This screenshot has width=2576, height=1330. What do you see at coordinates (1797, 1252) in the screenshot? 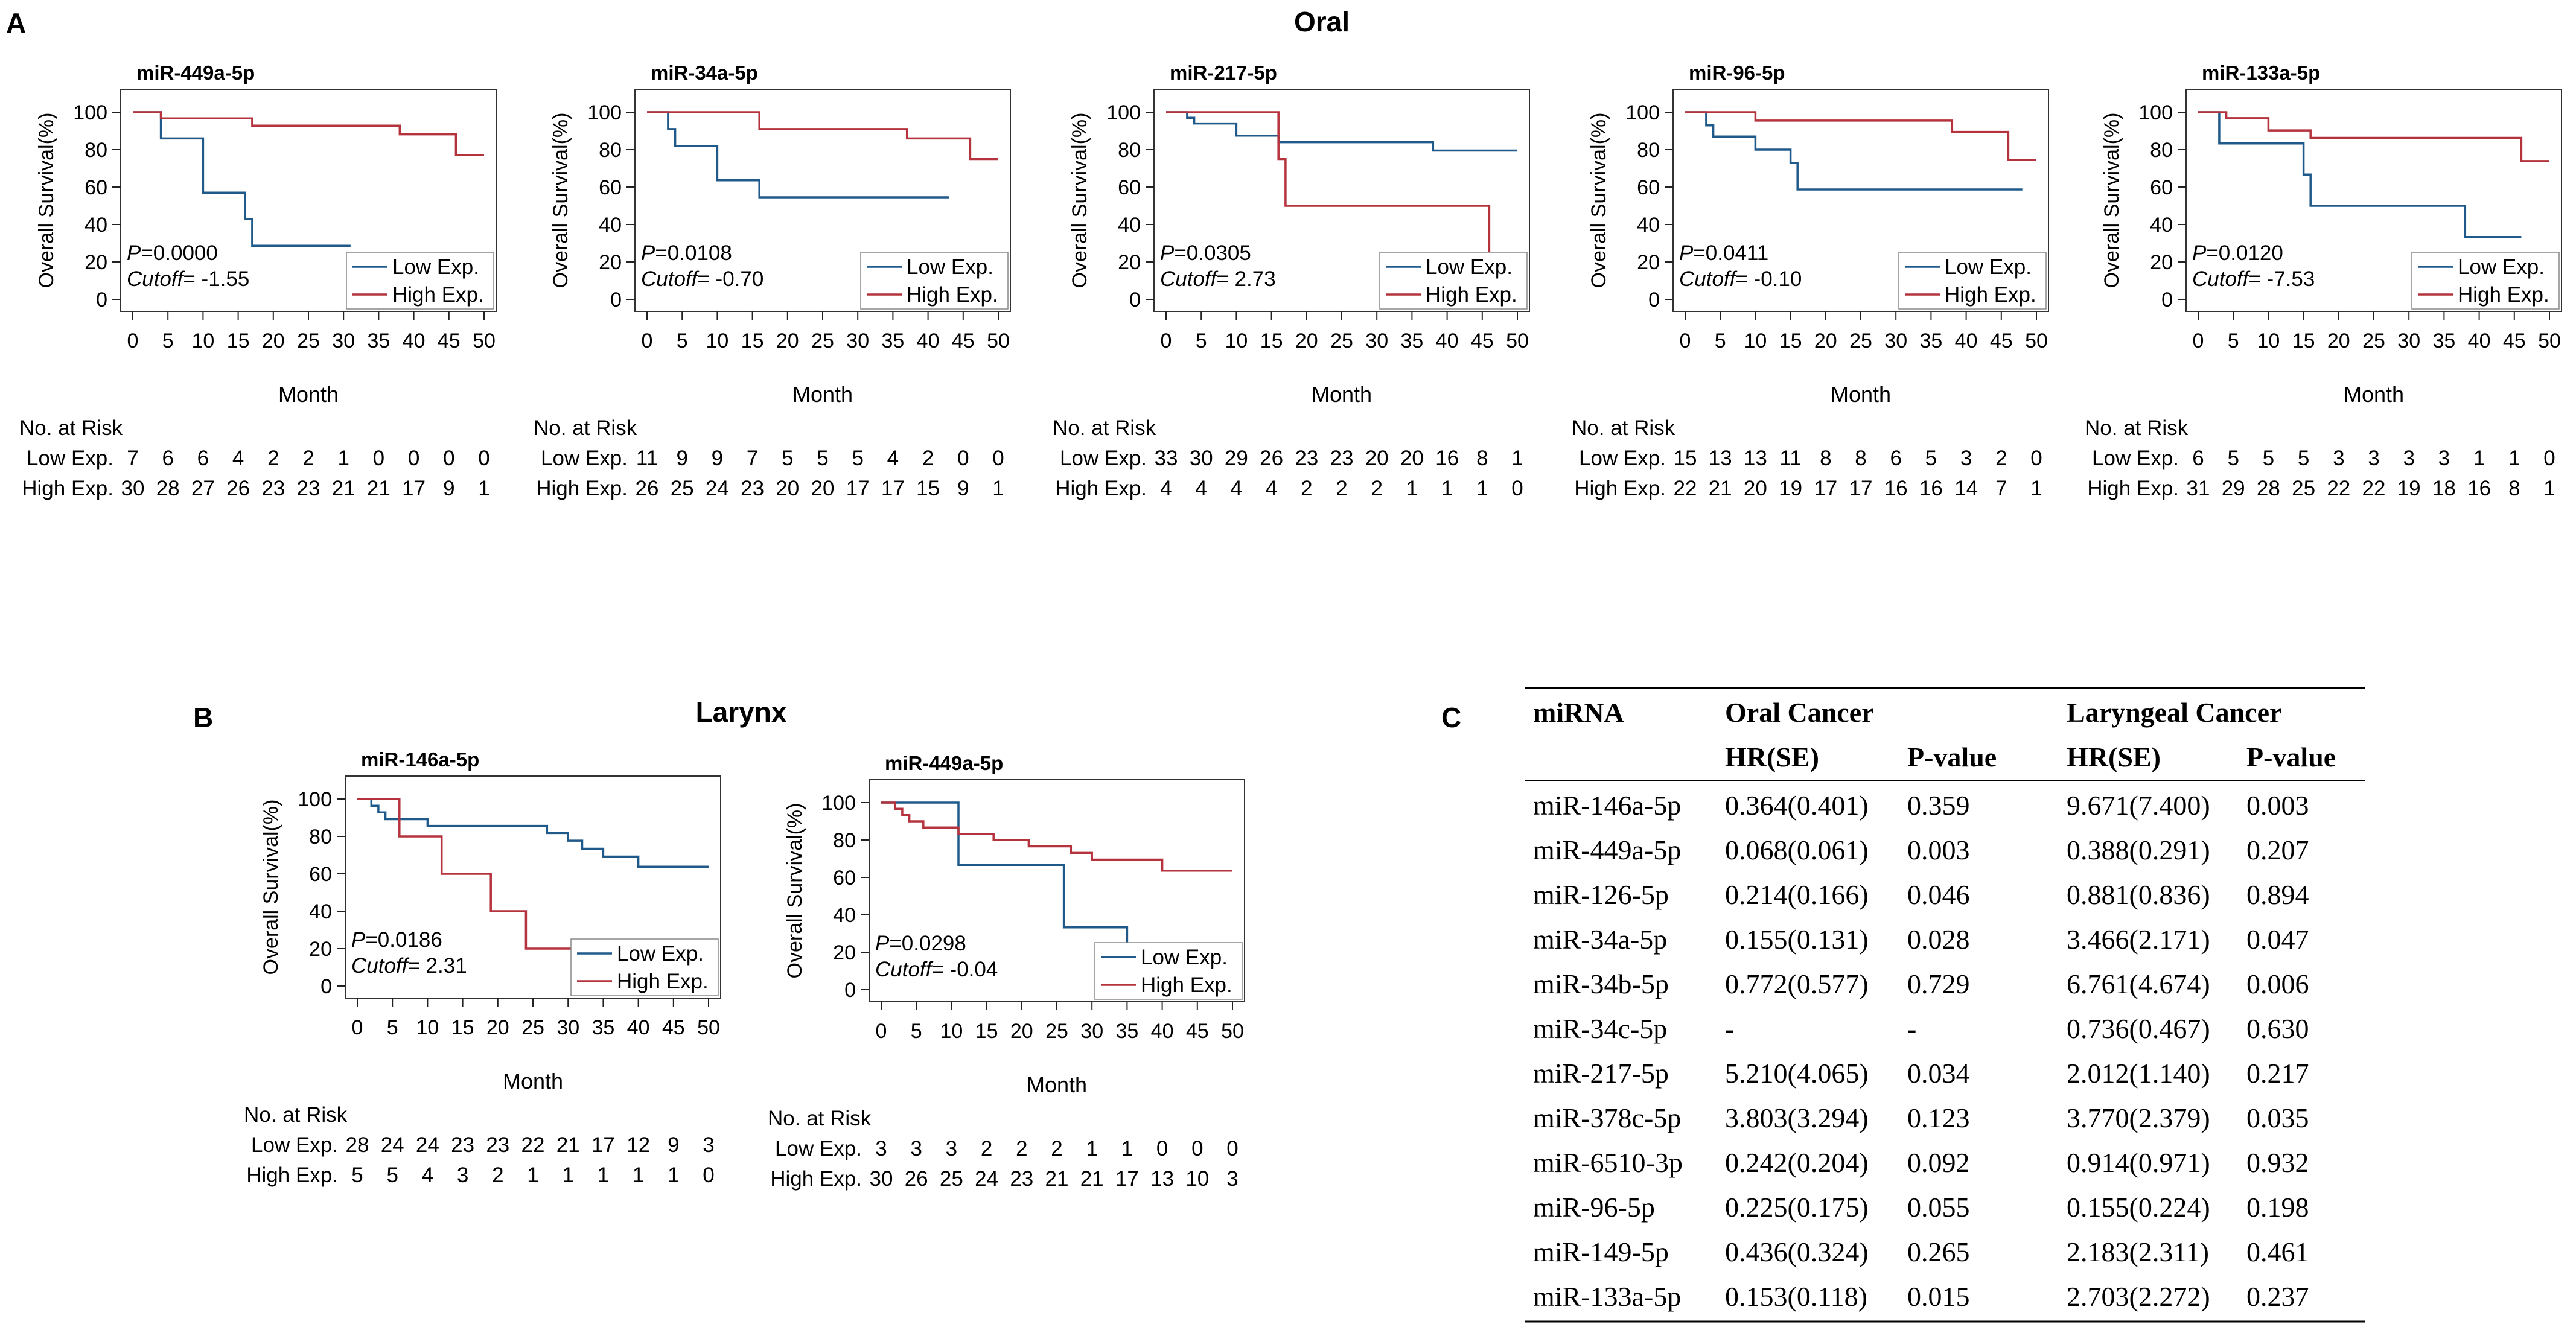
I see `table-cell: 0.436(0.324)` at bounding box center [1797, 1252].